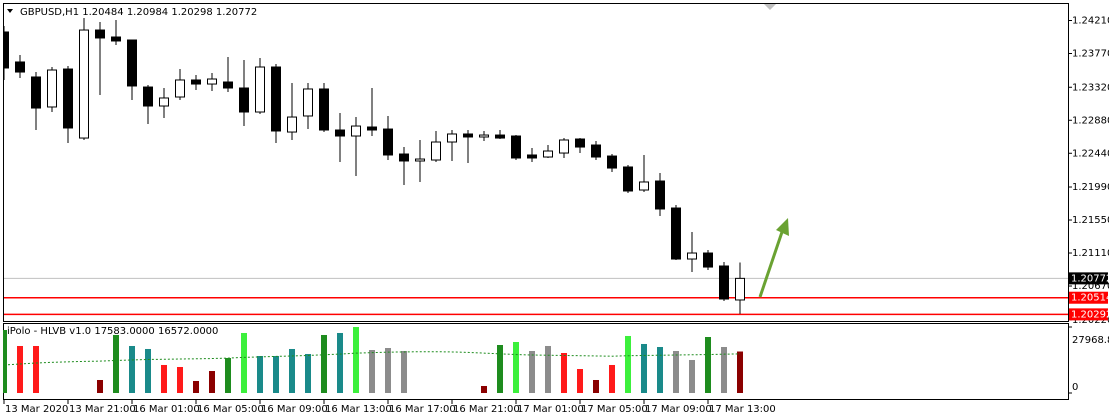 Image resolution: width=1109 pixels, height=417 pixels. What do you see at coordinates (1090, 340) in the screenshot?
I see `y-tick-label: 27968.85` at bounding box center [1090, 340].